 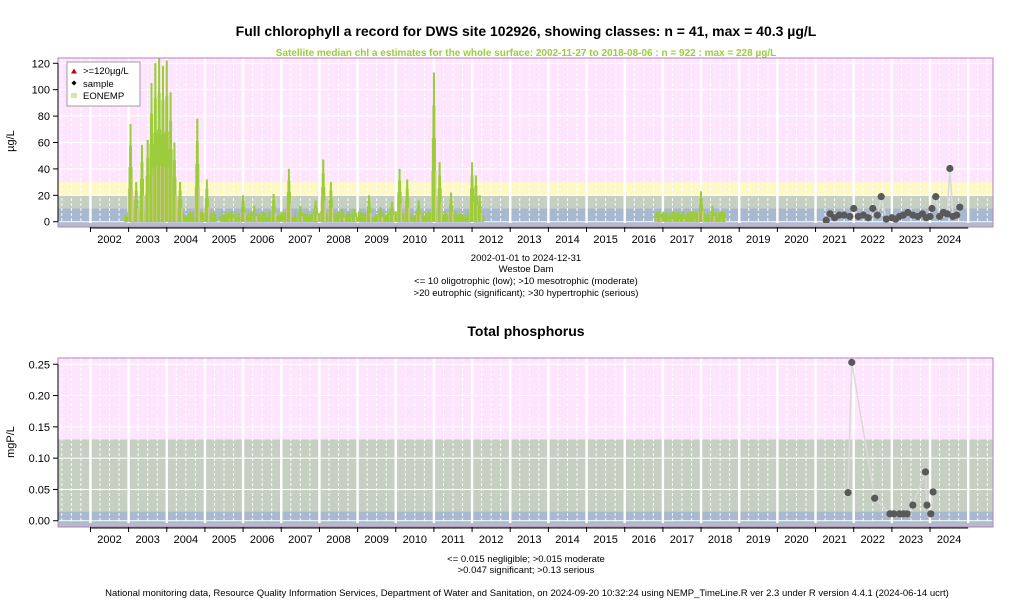 I want to click on band-moderate/significant, so click(x=525, y=475).